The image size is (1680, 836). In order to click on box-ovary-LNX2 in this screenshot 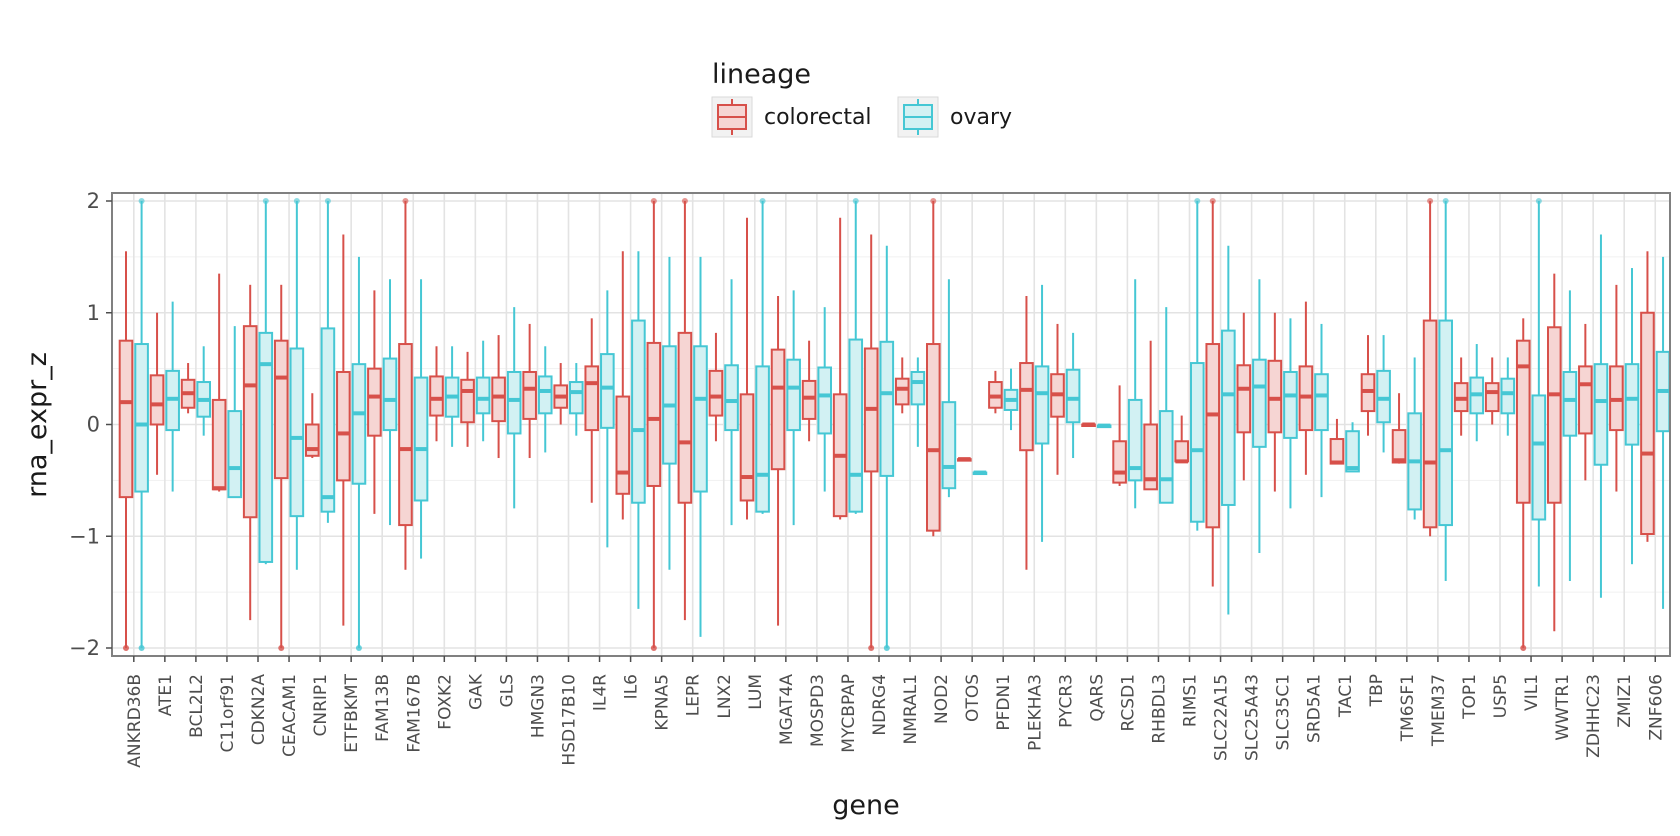, I will do `click(731, 402)`.